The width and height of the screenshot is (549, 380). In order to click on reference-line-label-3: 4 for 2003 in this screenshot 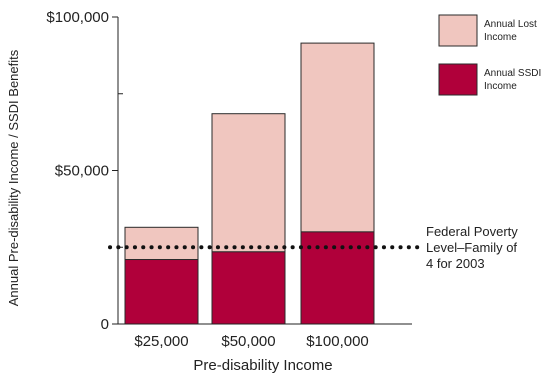, I will do `click(455, 263)`.